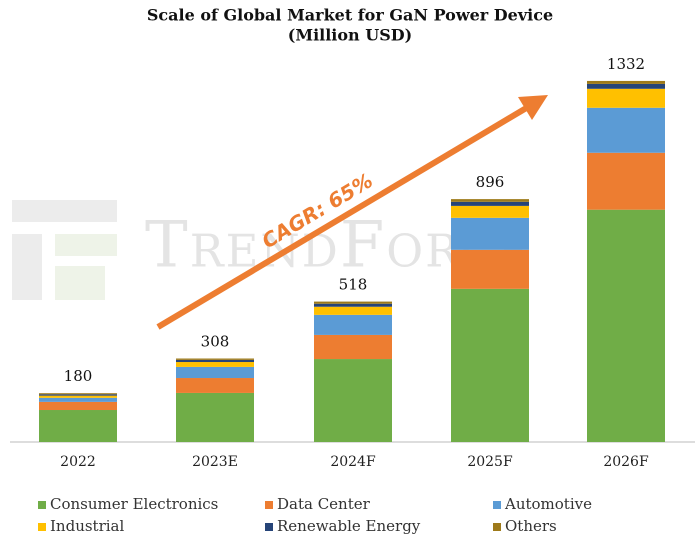  I want to click on total-label: 1332, so click(626, 64).